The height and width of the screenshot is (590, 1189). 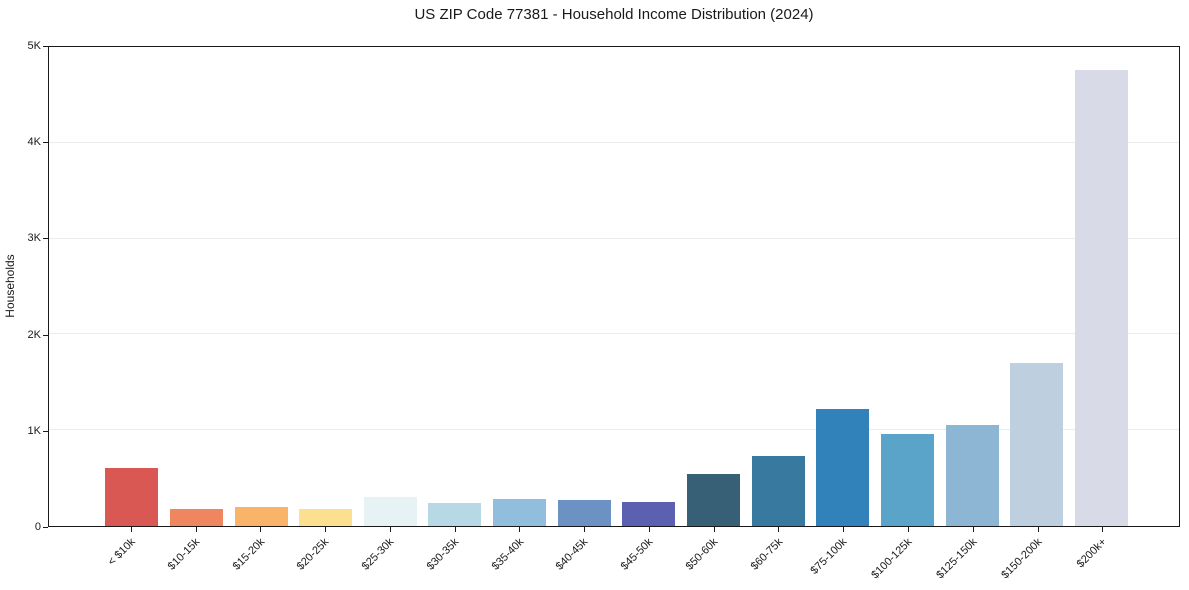 I want to click on x-tick-label-$125-150k: $125-150k, so click(x=957, y=559).